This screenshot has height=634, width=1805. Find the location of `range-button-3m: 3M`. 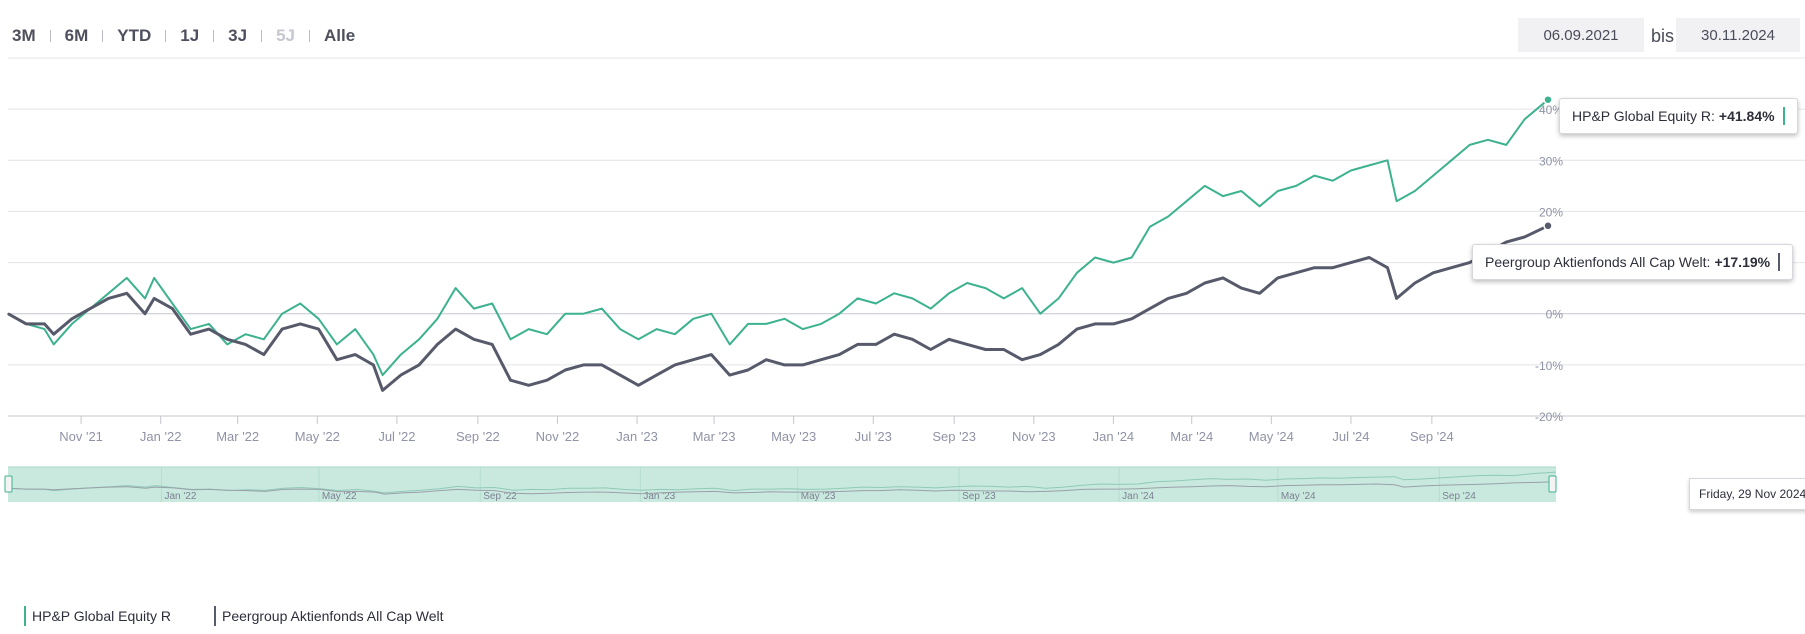

range-button-3m: 3M is located at coordinates (24, 35).